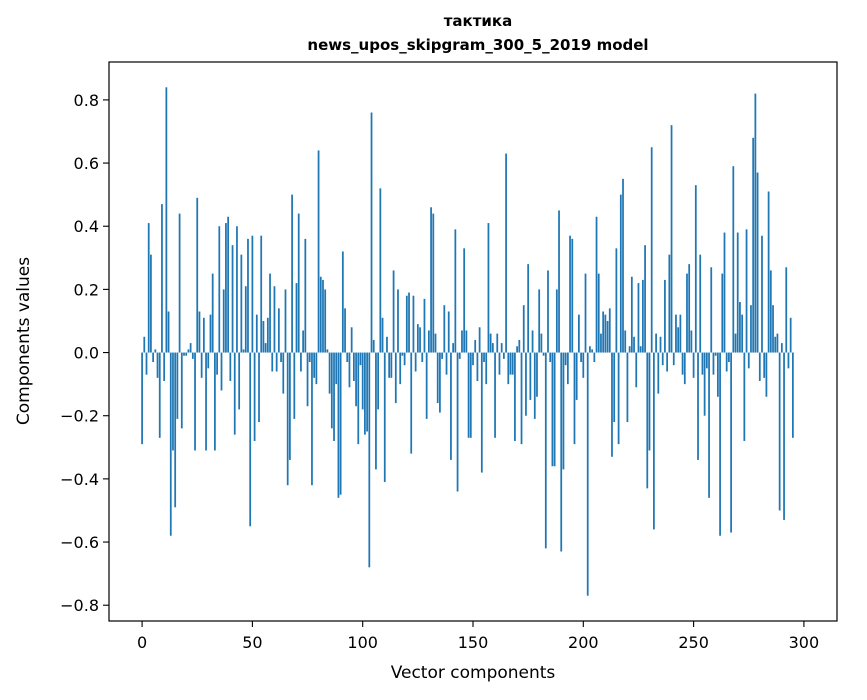 The width and height of the screenshot is (867, 700). What do you see at coordinates (142, 642) in the screenshot?
I see `x-tick-label: 0` at bounding box center [142, 642].